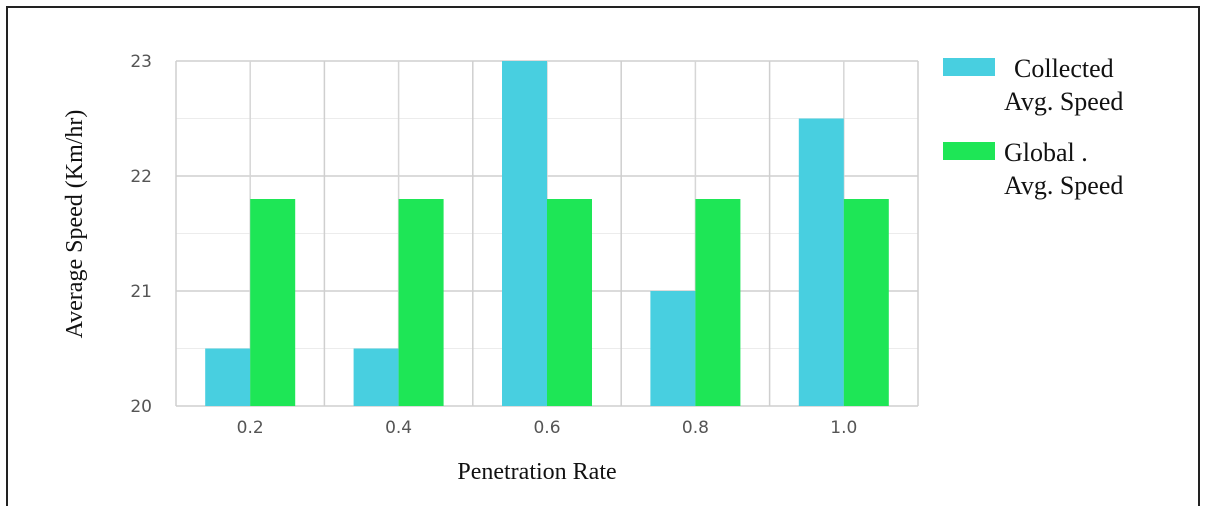 The image size is (1206, 506). I want to click on x-axis-title: Penetration Rate, so click(536, 472).